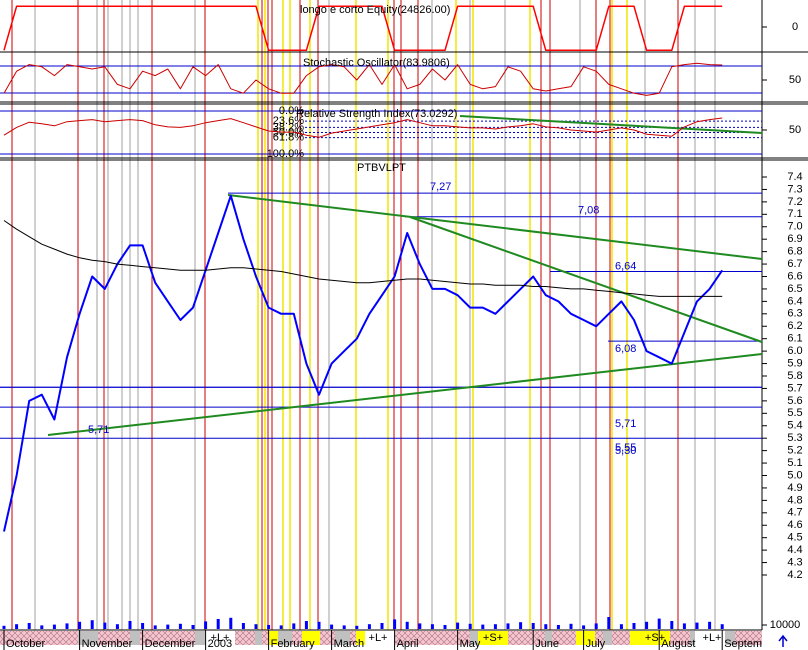 The height and width of the screenshot is (650, 808). I want to click on y-tick-label: 6.1, so click(794, 339).